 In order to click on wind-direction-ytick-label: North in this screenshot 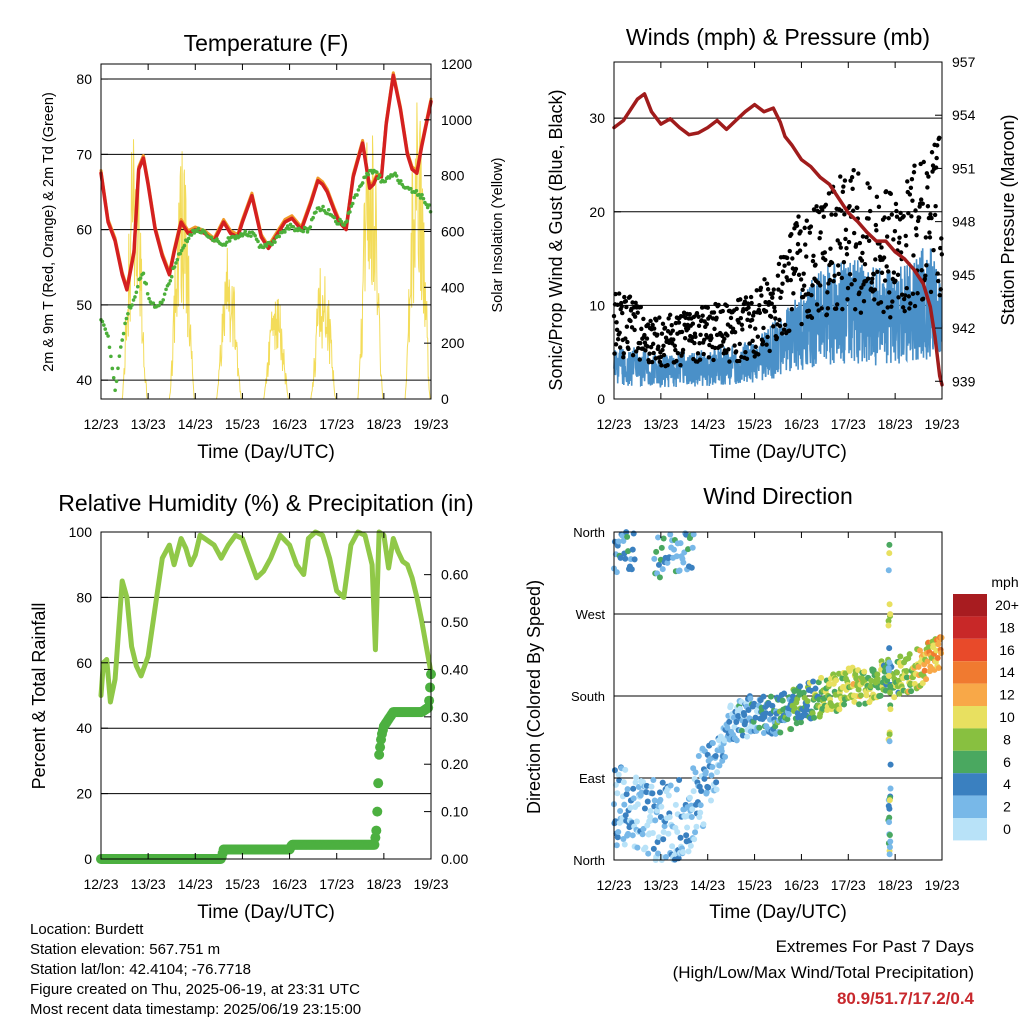, I will do `click(589, 532)`.